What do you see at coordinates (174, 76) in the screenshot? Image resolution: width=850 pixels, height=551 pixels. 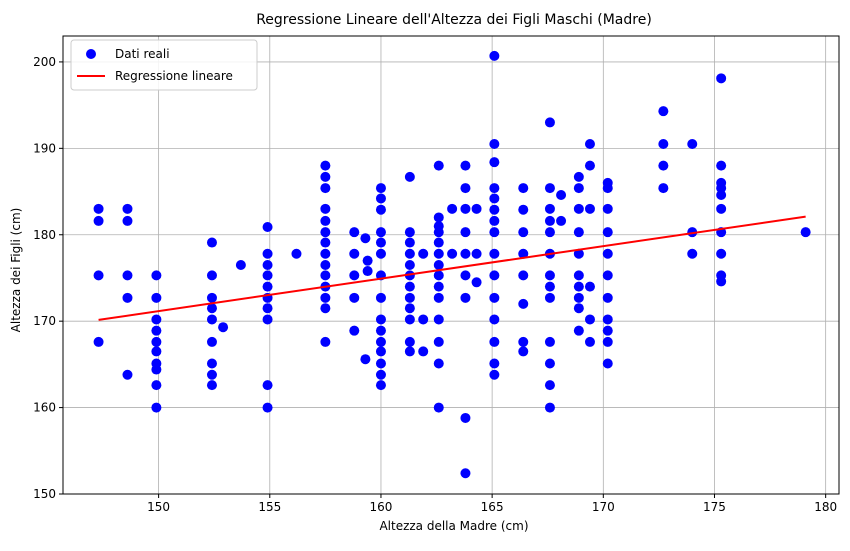 I see `legend-label: Regressione lineare` at bounding box center [174, 76].